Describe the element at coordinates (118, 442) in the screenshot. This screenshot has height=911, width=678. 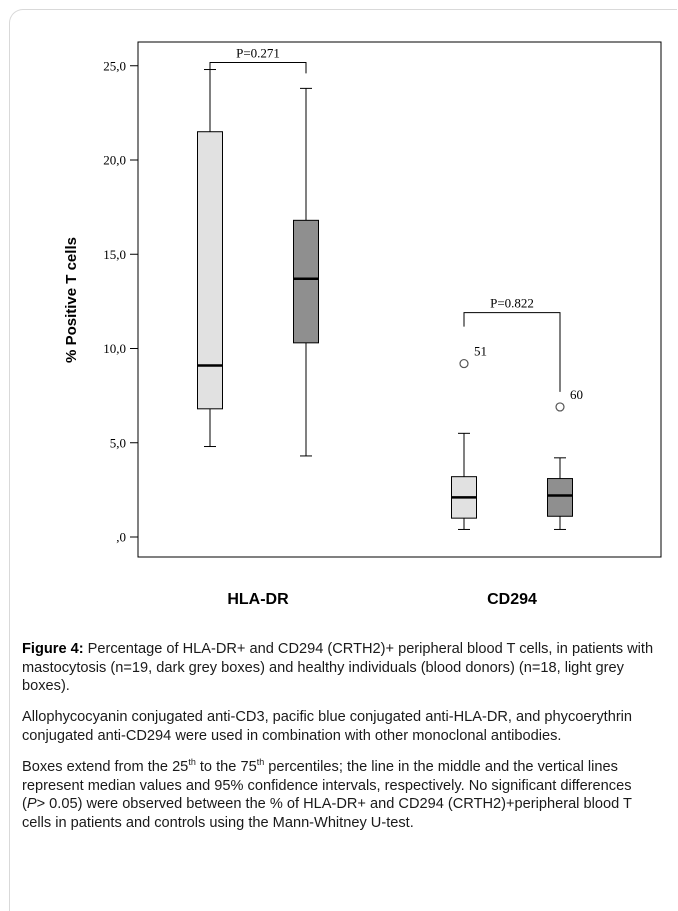
I see `y-tick-label: 5,0` at that location.